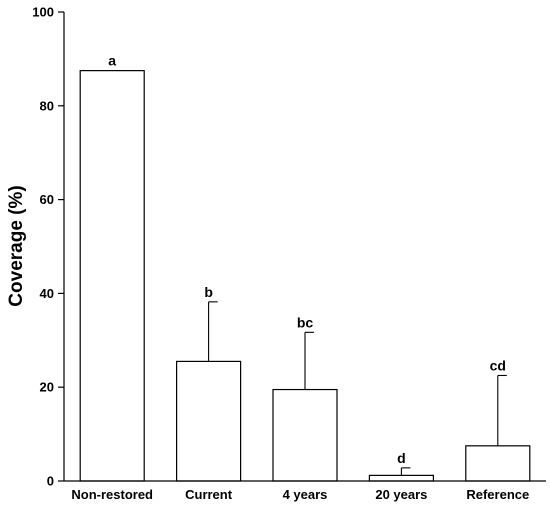 The width and height of the screenshot is (550, 508). Describe the element at coordinates (112, 494) in the screenshot. I see `x-category-label: Non-restored` at that location.